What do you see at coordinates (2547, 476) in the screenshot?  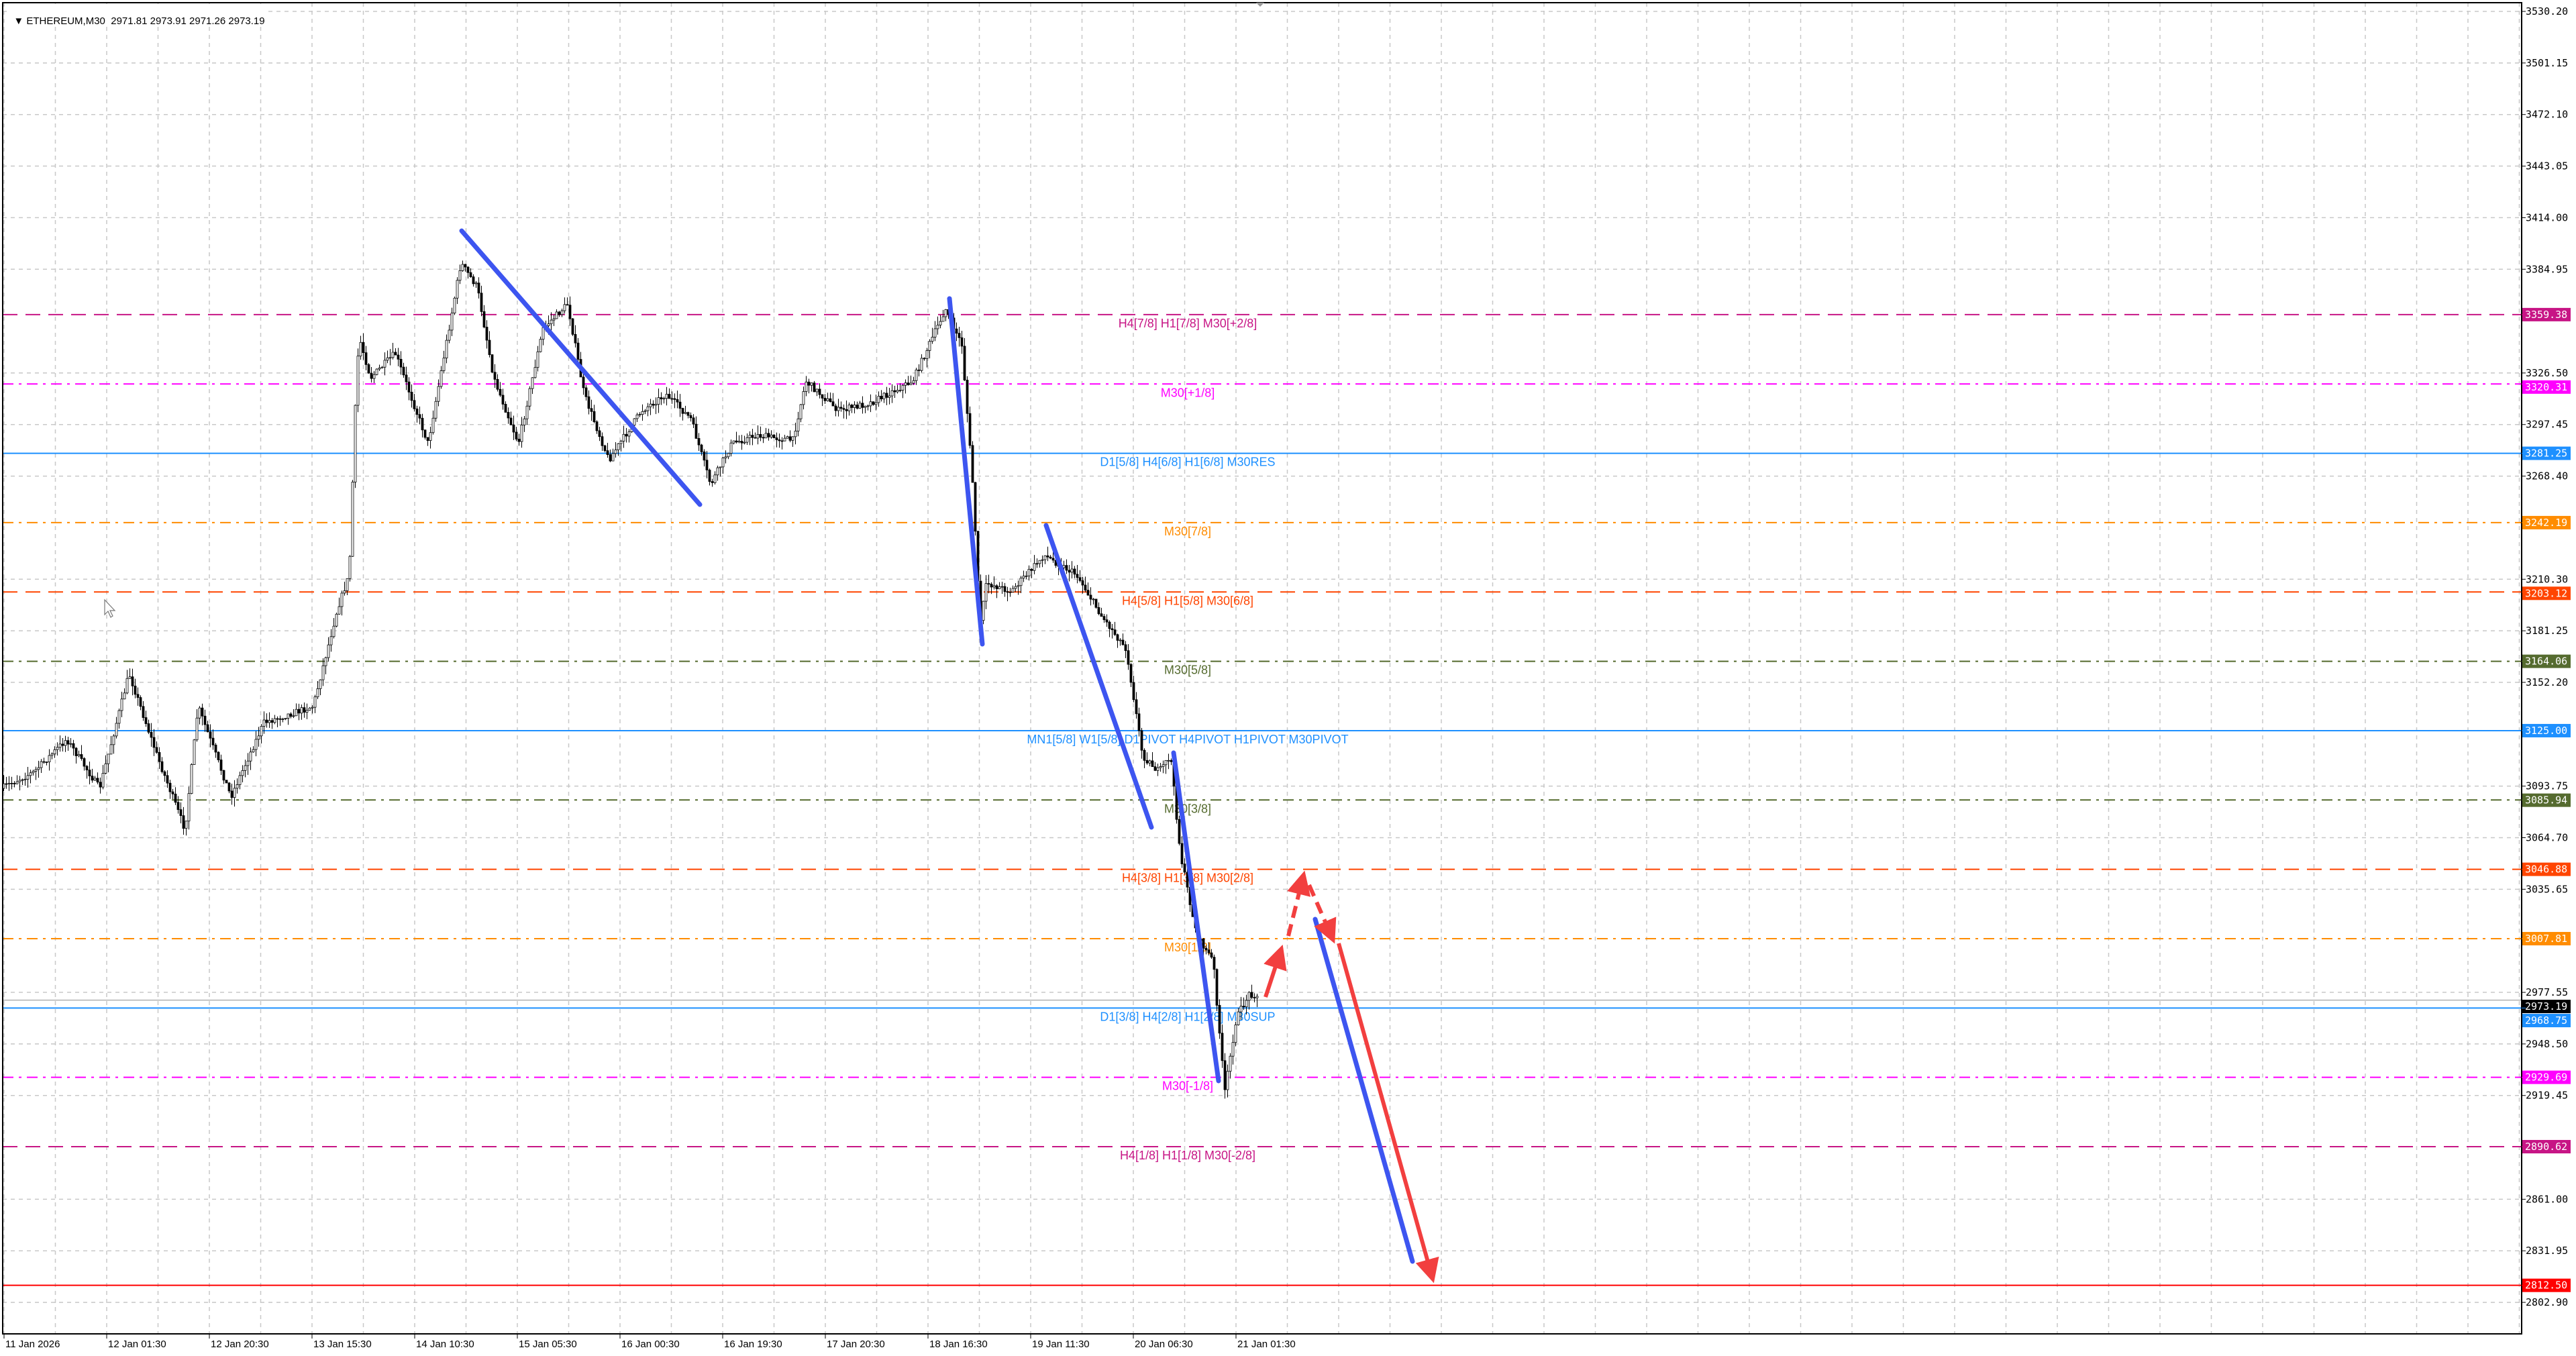 I see `price-tick-label: 3268.40` at bounding box center [2547, 476].